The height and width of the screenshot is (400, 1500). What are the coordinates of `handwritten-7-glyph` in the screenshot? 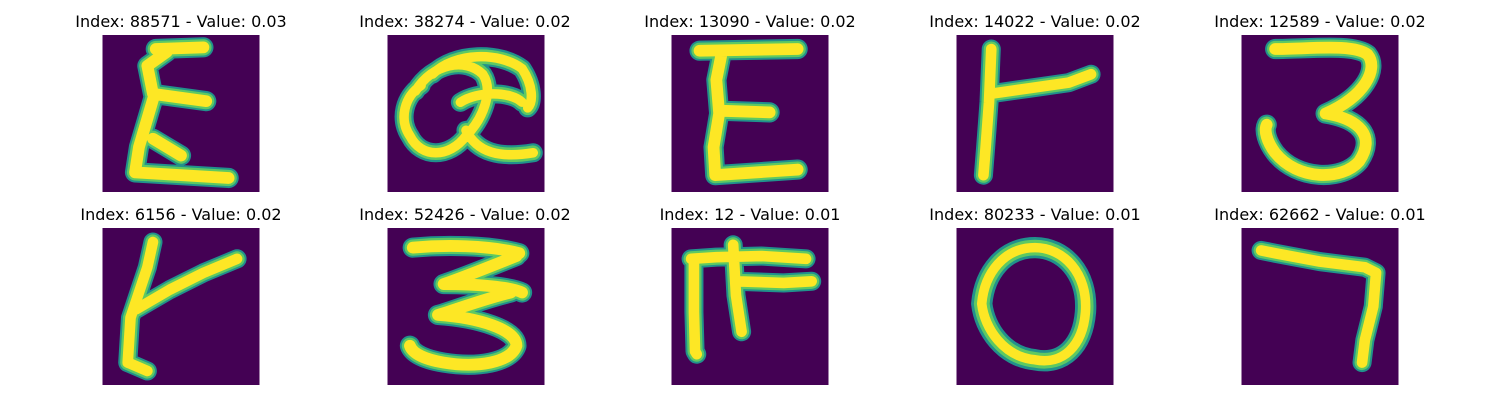 It's located at (1320, 306).